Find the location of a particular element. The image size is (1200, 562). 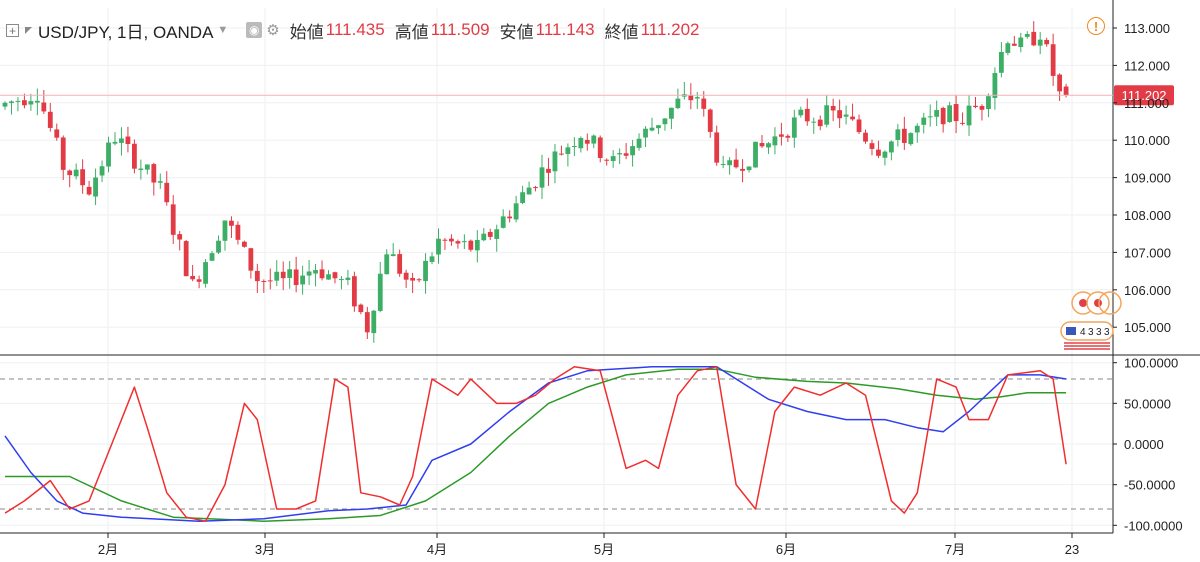

time-axis-label: 2月 is located at coordinates (108, 549).